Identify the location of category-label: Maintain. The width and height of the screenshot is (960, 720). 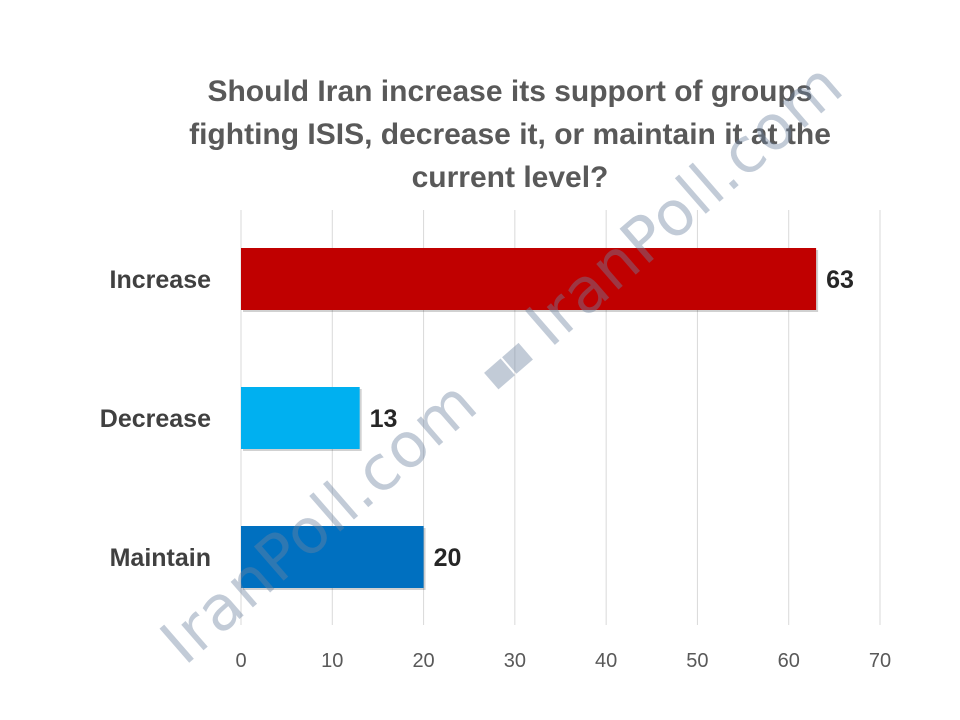
(160, 558).